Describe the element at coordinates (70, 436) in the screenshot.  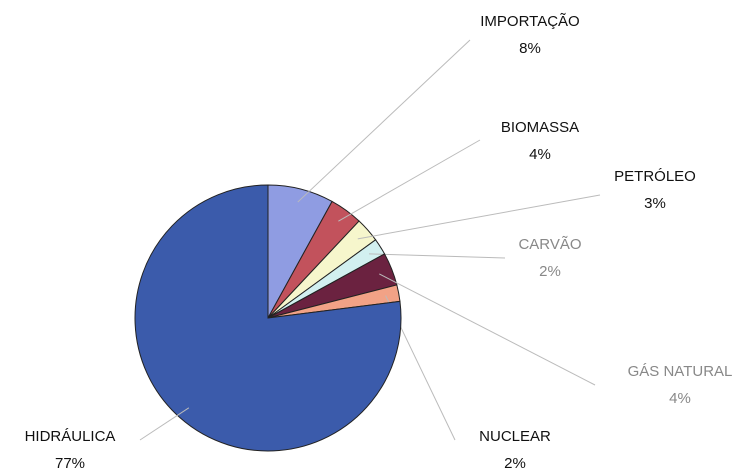
I see `slice-label: HIDRÁULICA` at that location.